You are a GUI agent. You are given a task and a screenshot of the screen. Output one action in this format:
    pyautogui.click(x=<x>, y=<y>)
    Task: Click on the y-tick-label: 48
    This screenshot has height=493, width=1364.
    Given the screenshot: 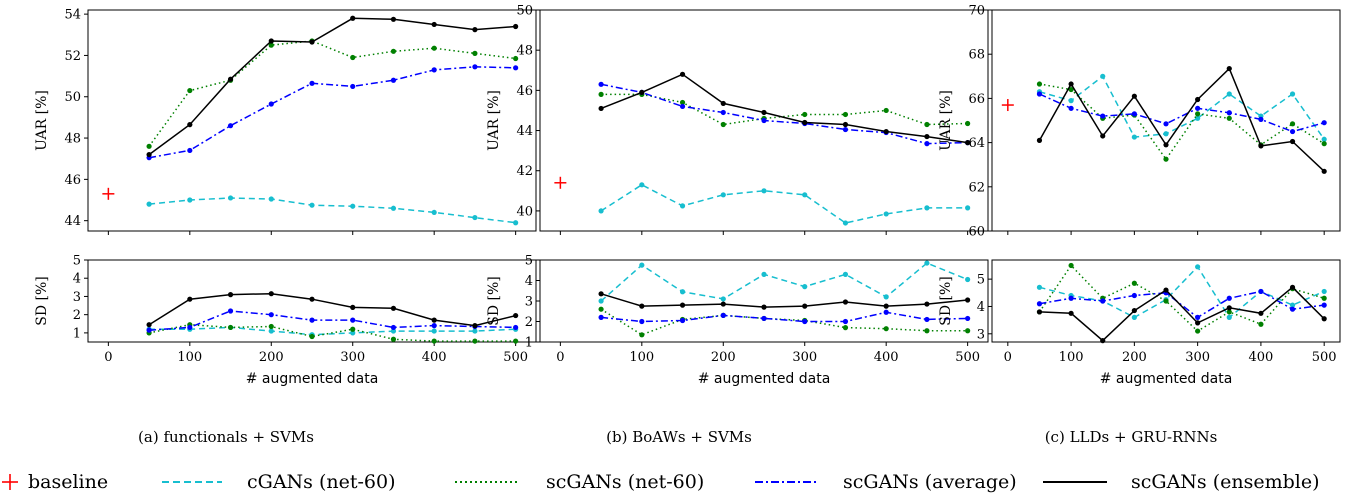 What is the action you would take?
    pyautogui.click(x=524, y=51)
    